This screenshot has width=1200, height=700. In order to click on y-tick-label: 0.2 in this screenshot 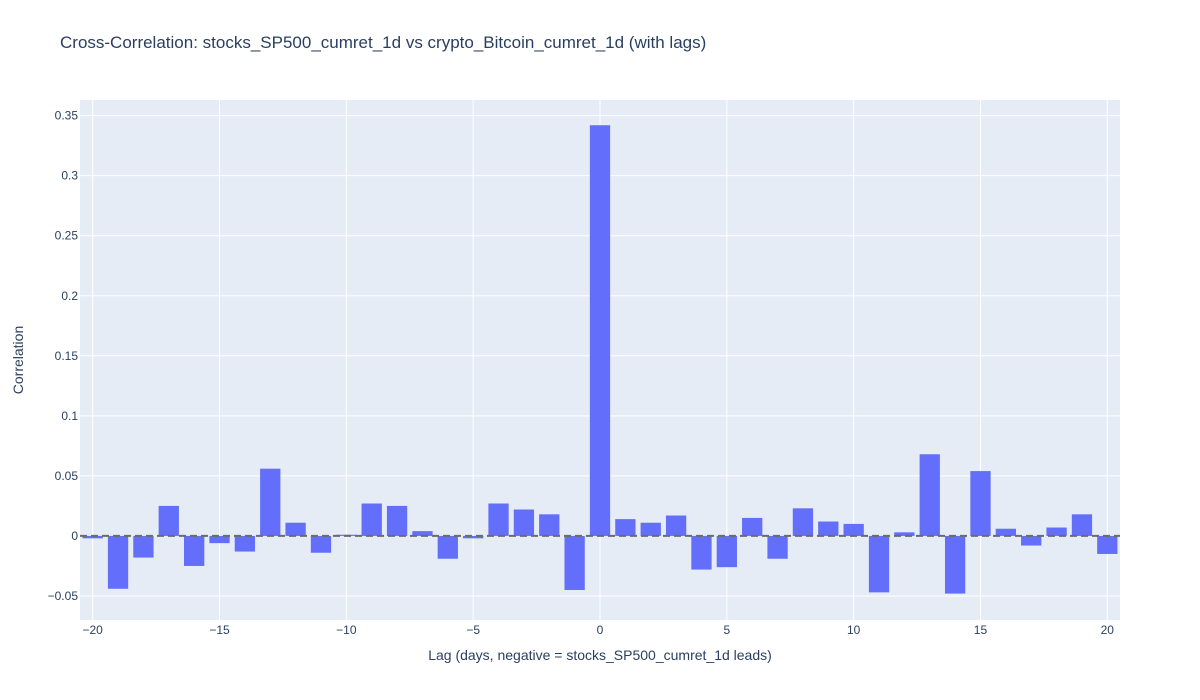, I will do `click(69, 296)`.